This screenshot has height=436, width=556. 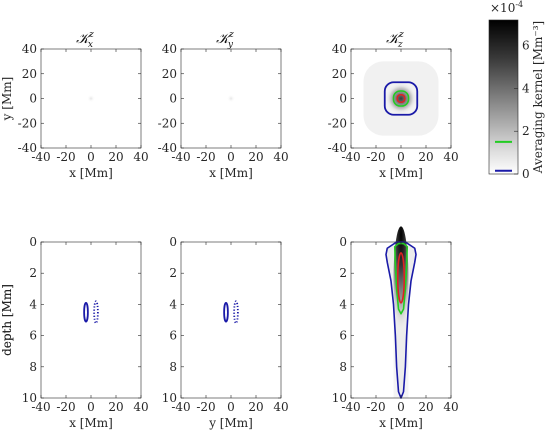 I want to click on colorbar-tick-label: 6, so click(x=526, y=46).